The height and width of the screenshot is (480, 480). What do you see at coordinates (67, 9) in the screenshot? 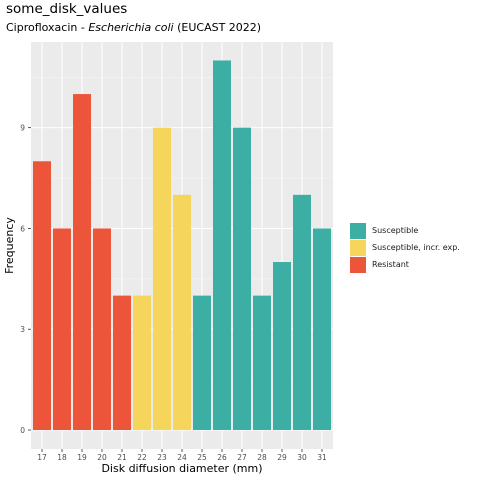
I see `chart-title: some_disk_values` at bounding box center [67, 9].